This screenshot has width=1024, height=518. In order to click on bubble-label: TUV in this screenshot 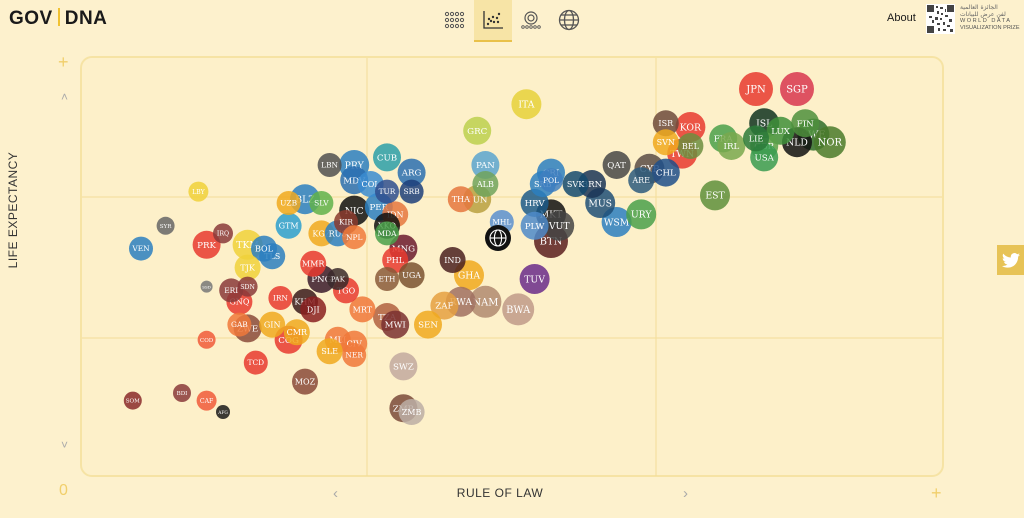, I will do `click(534, 279)`.